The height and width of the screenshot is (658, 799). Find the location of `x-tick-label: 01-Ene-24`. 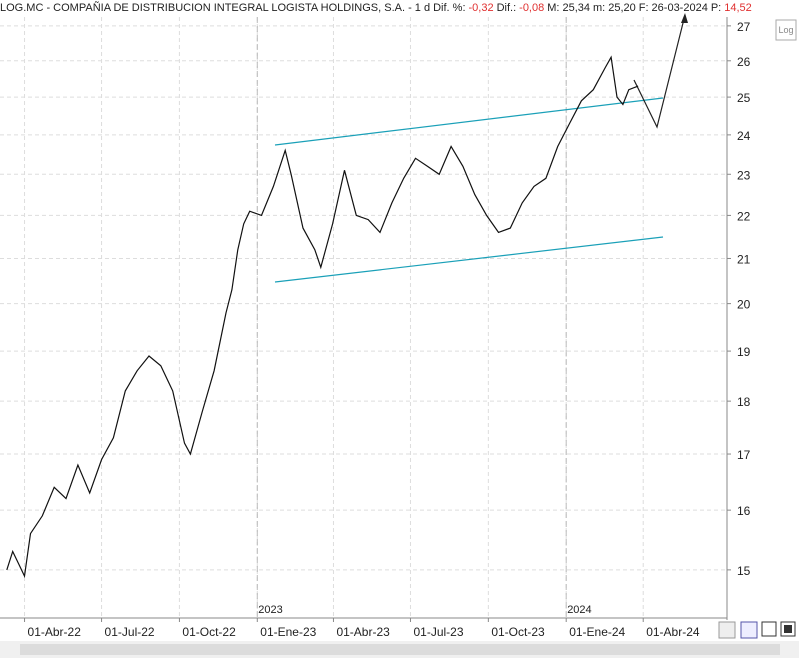

x-tick-label: 01-Ene-24 is located at coordinates (597, 632).